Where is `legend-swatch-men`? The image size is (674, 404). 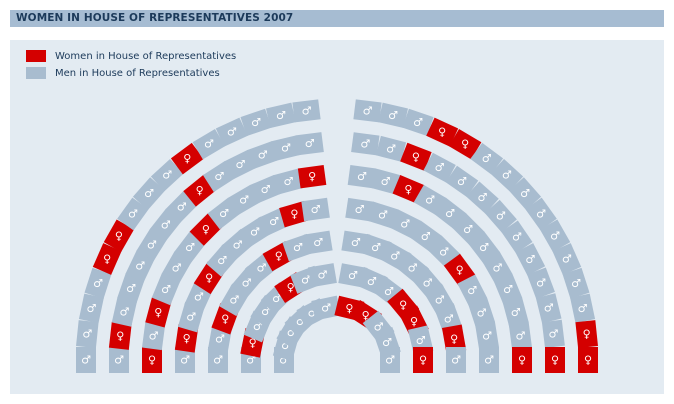 legend-swatch-men is located at coordinates (36, 73).